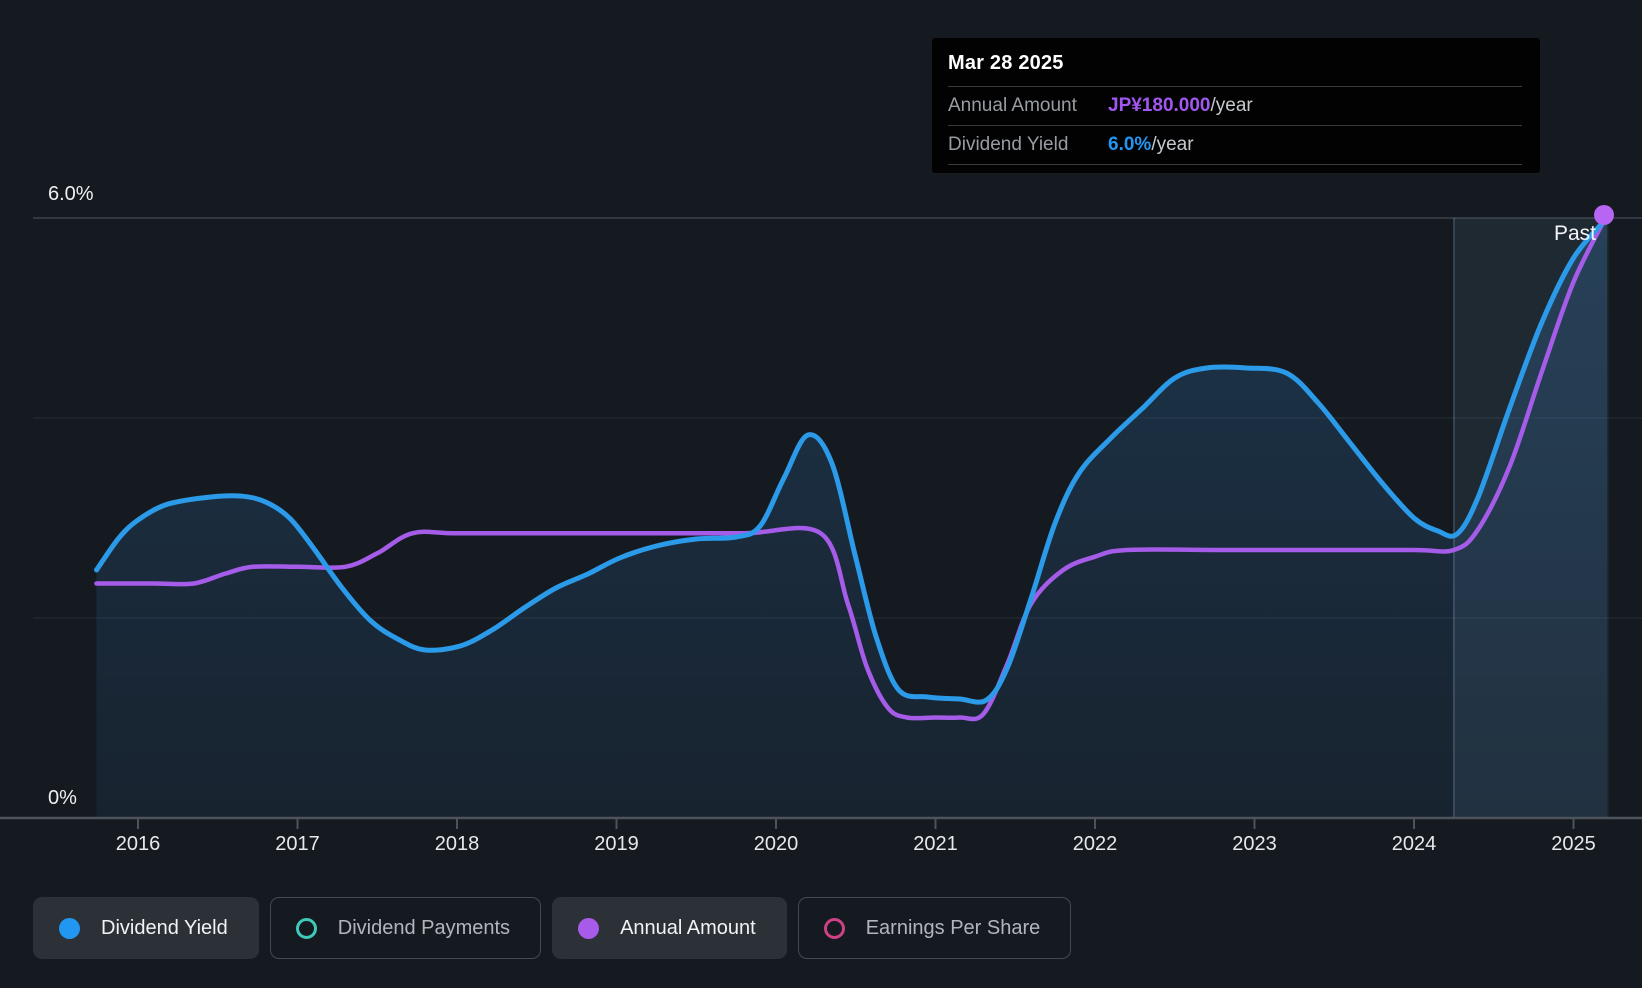 This screenshot has width=1642, height=988. I want to click on legend-button-earnings-per-share: Earnings Per Share, so click(934, 928).